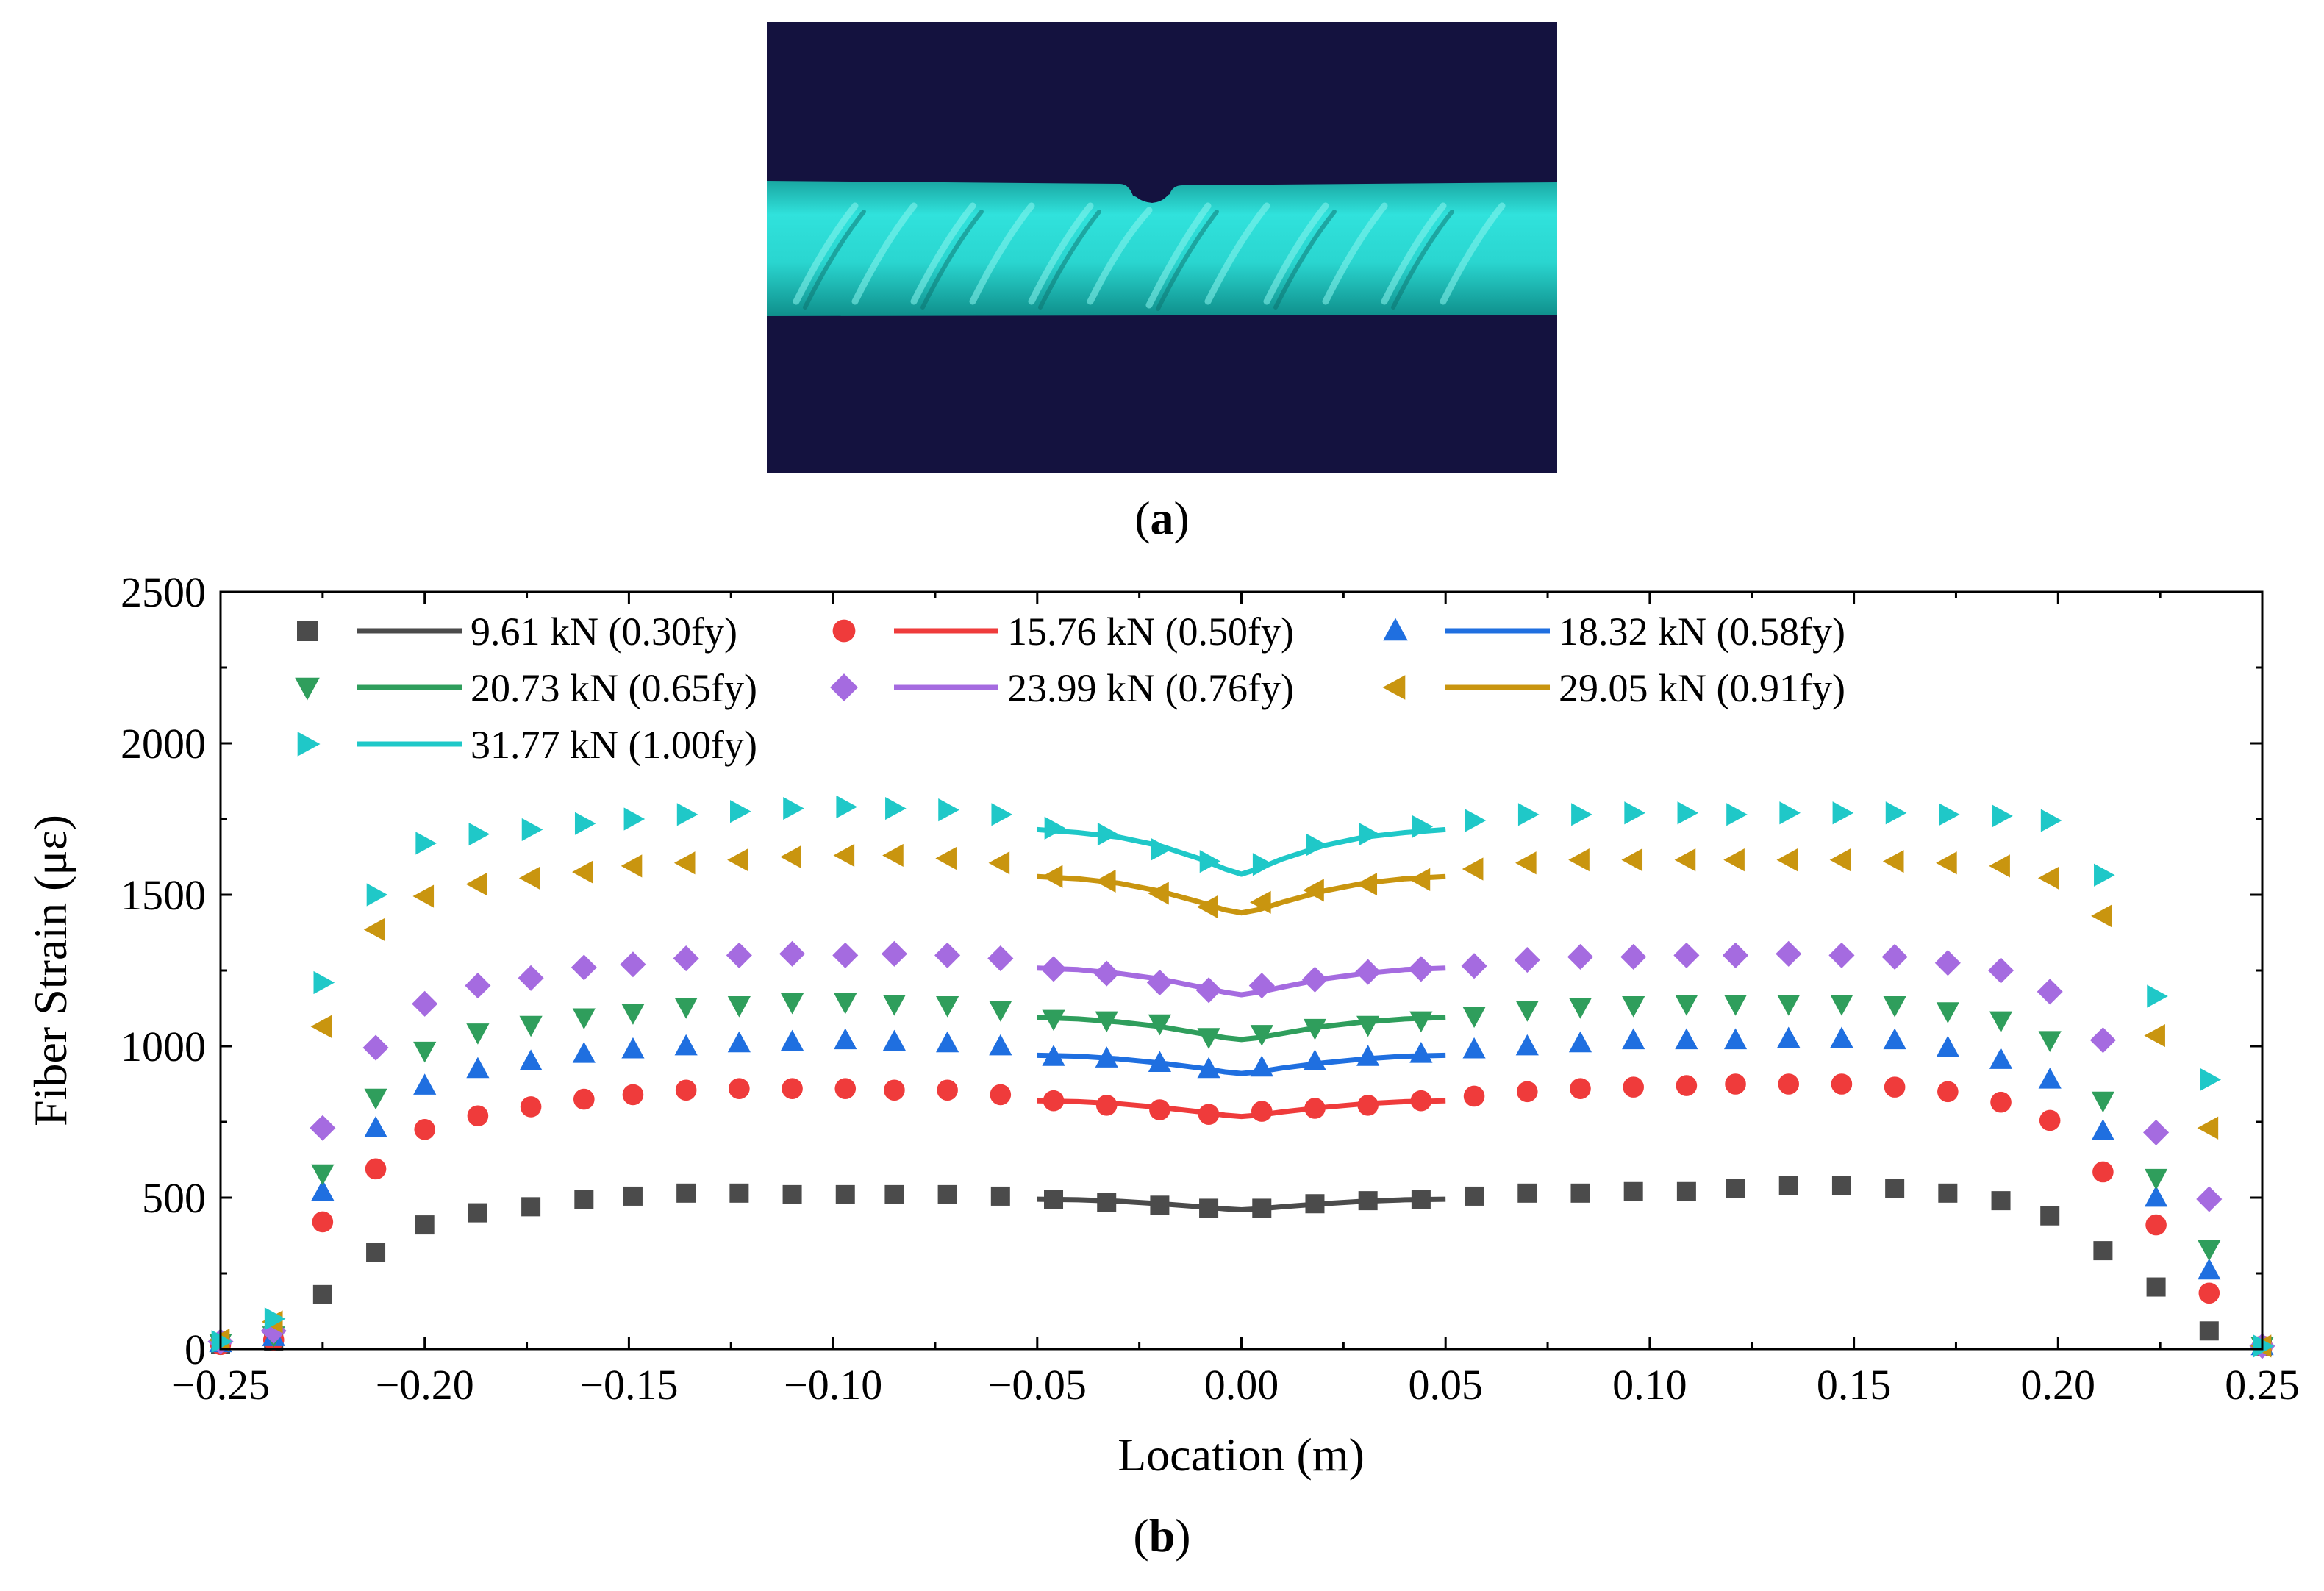 The height and width of the screenshot is (1591, 2324). What do you see at coordinates (1241, 1029) in the screenshot?
I see `fit-line` at bounding box center [1241, 1029].